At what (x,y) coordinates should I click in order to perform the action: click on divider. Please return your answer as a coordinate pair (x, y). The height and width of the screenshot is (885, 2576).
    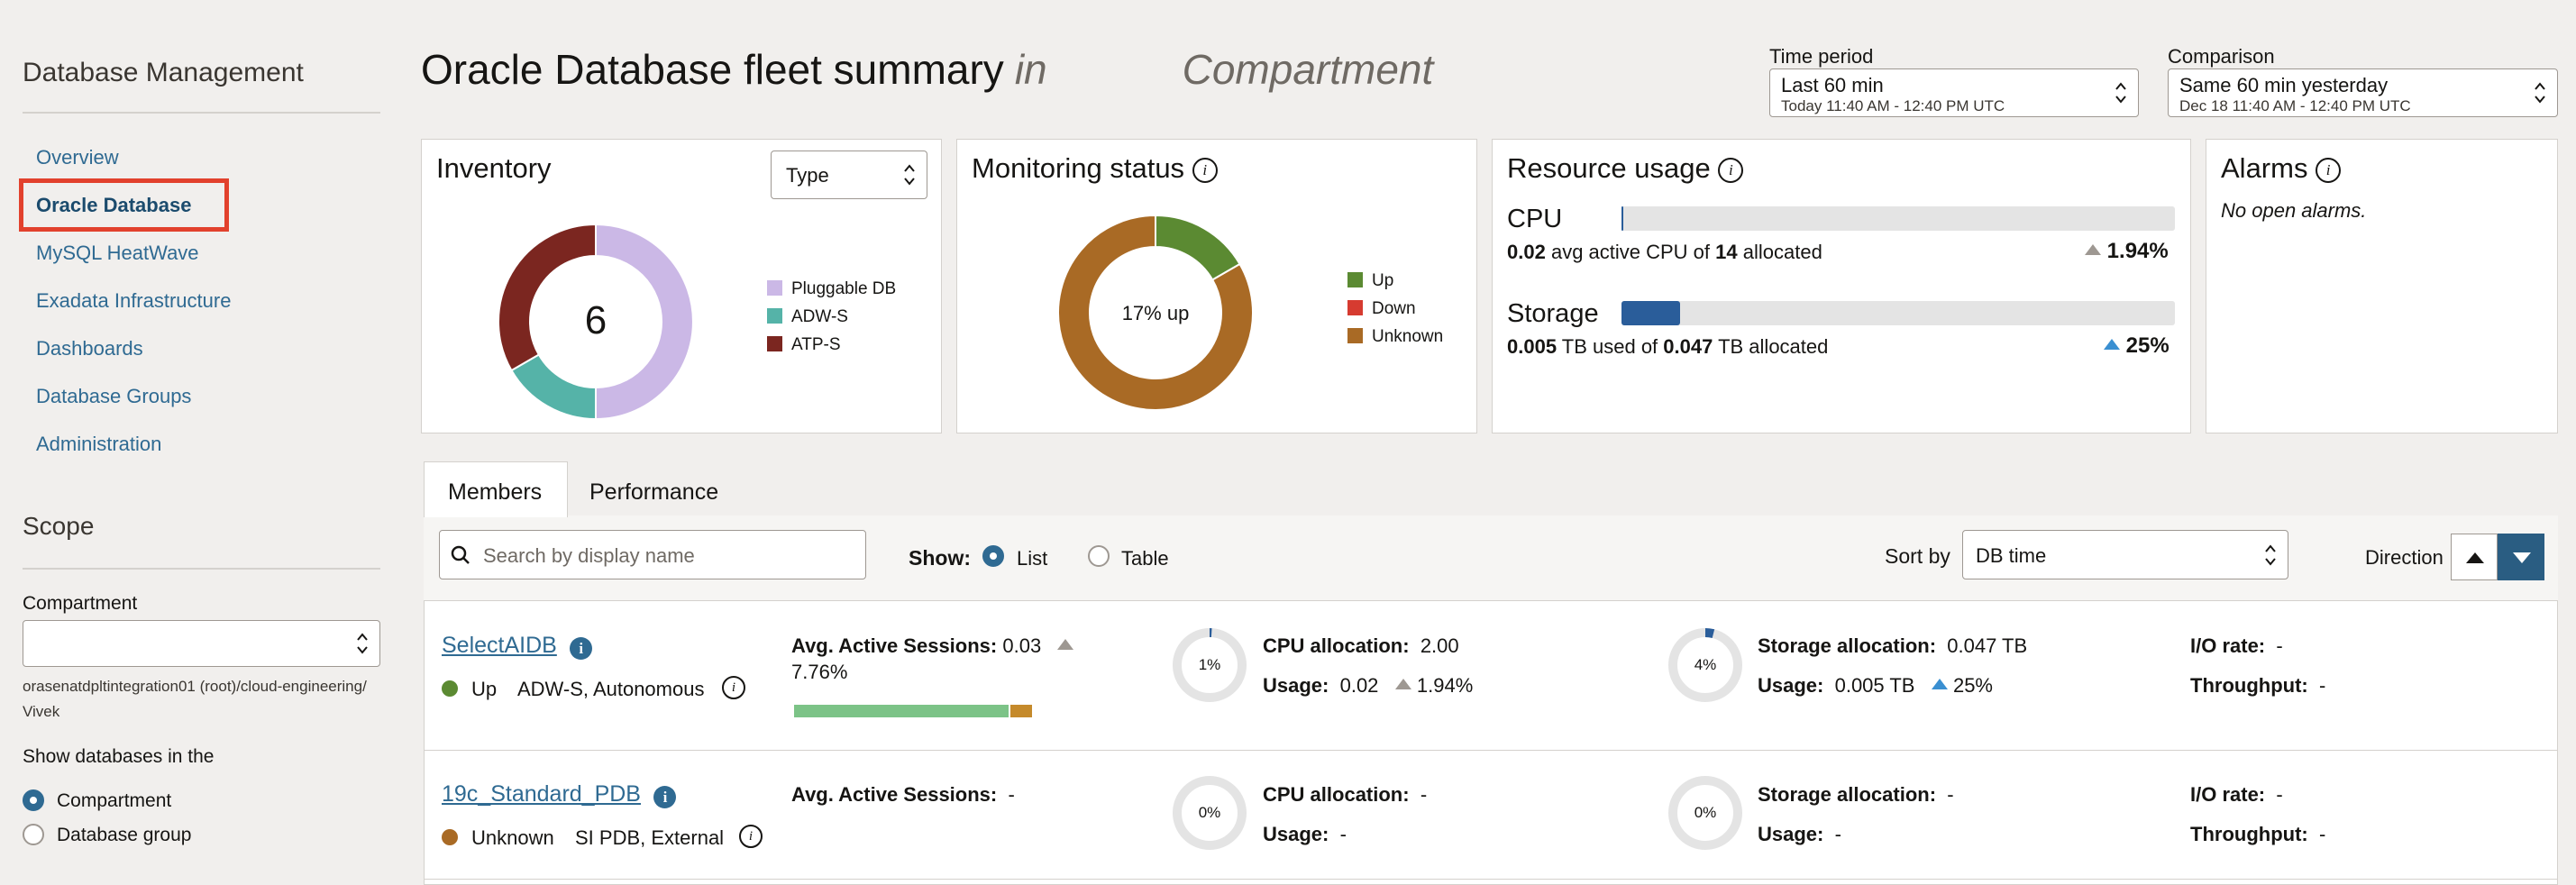
    Looking at the image, I should click on (201, 113).